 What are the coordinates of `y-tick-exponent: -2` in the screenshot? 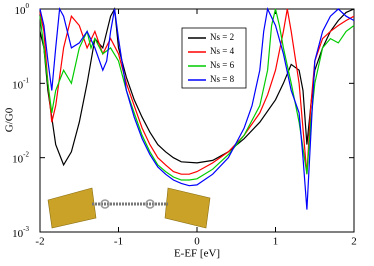 It's located at (26, 154).